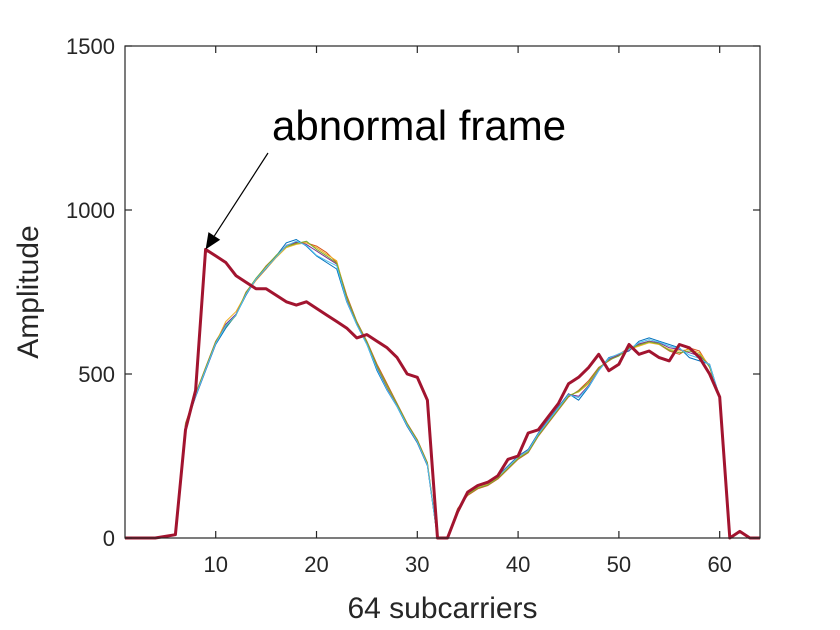  What do you see at coordinates (109, 538) in the screenshot?
I see `y-tick-label: 0` at bounding box center [109, 538].